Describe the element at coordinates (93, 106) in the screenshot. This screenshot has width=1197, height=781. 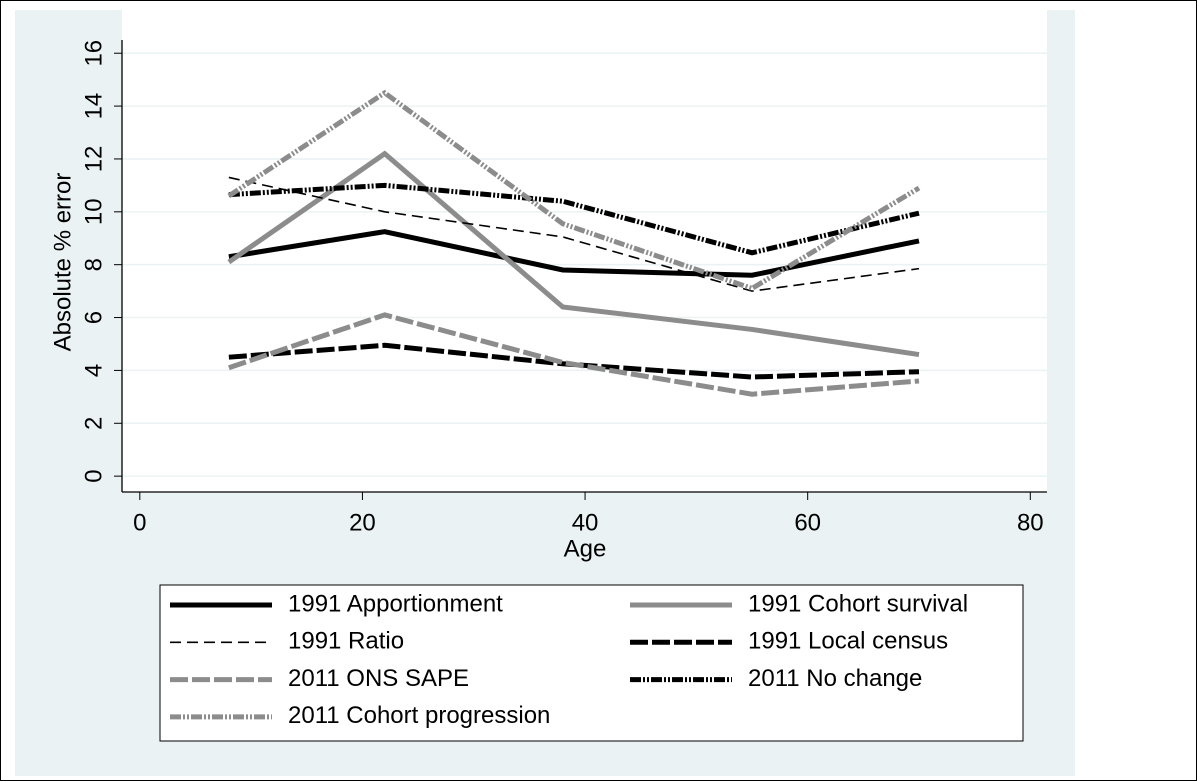
I see `y-tick-label: 14` at that location.